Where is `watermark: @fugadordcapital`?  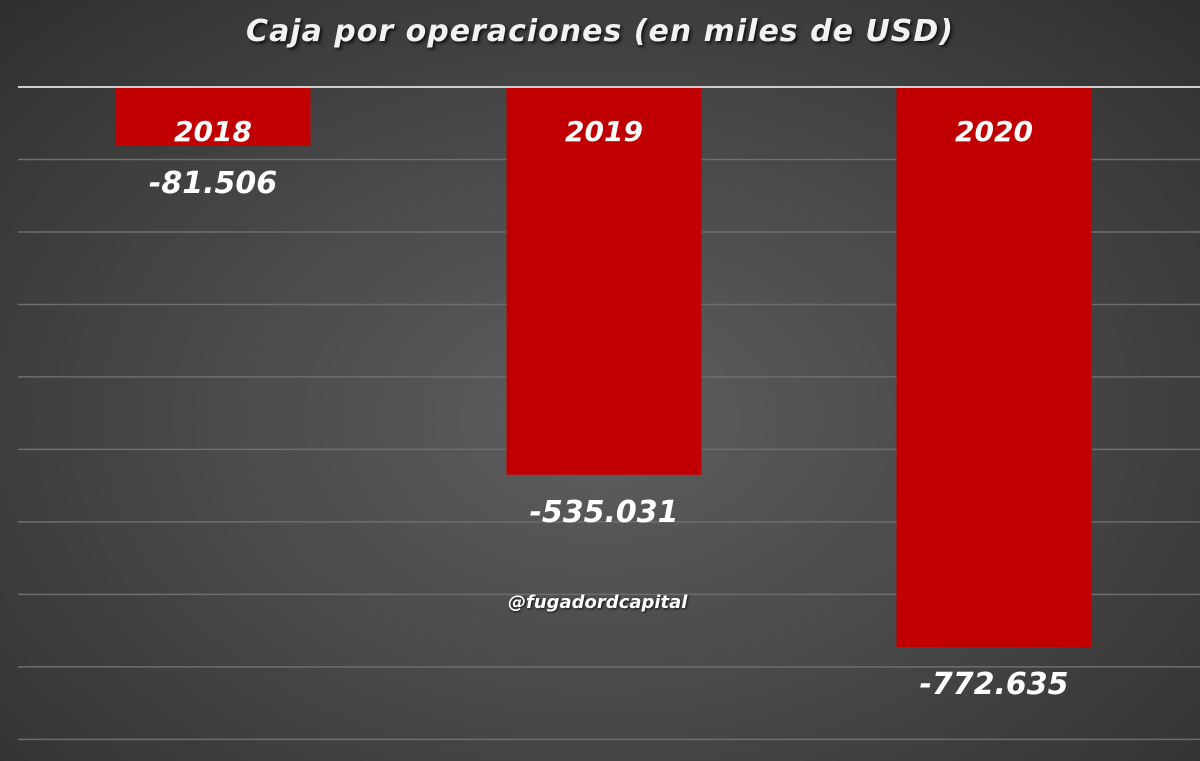
watermark: @fugadordcapital is located at coordinates (598, 602).